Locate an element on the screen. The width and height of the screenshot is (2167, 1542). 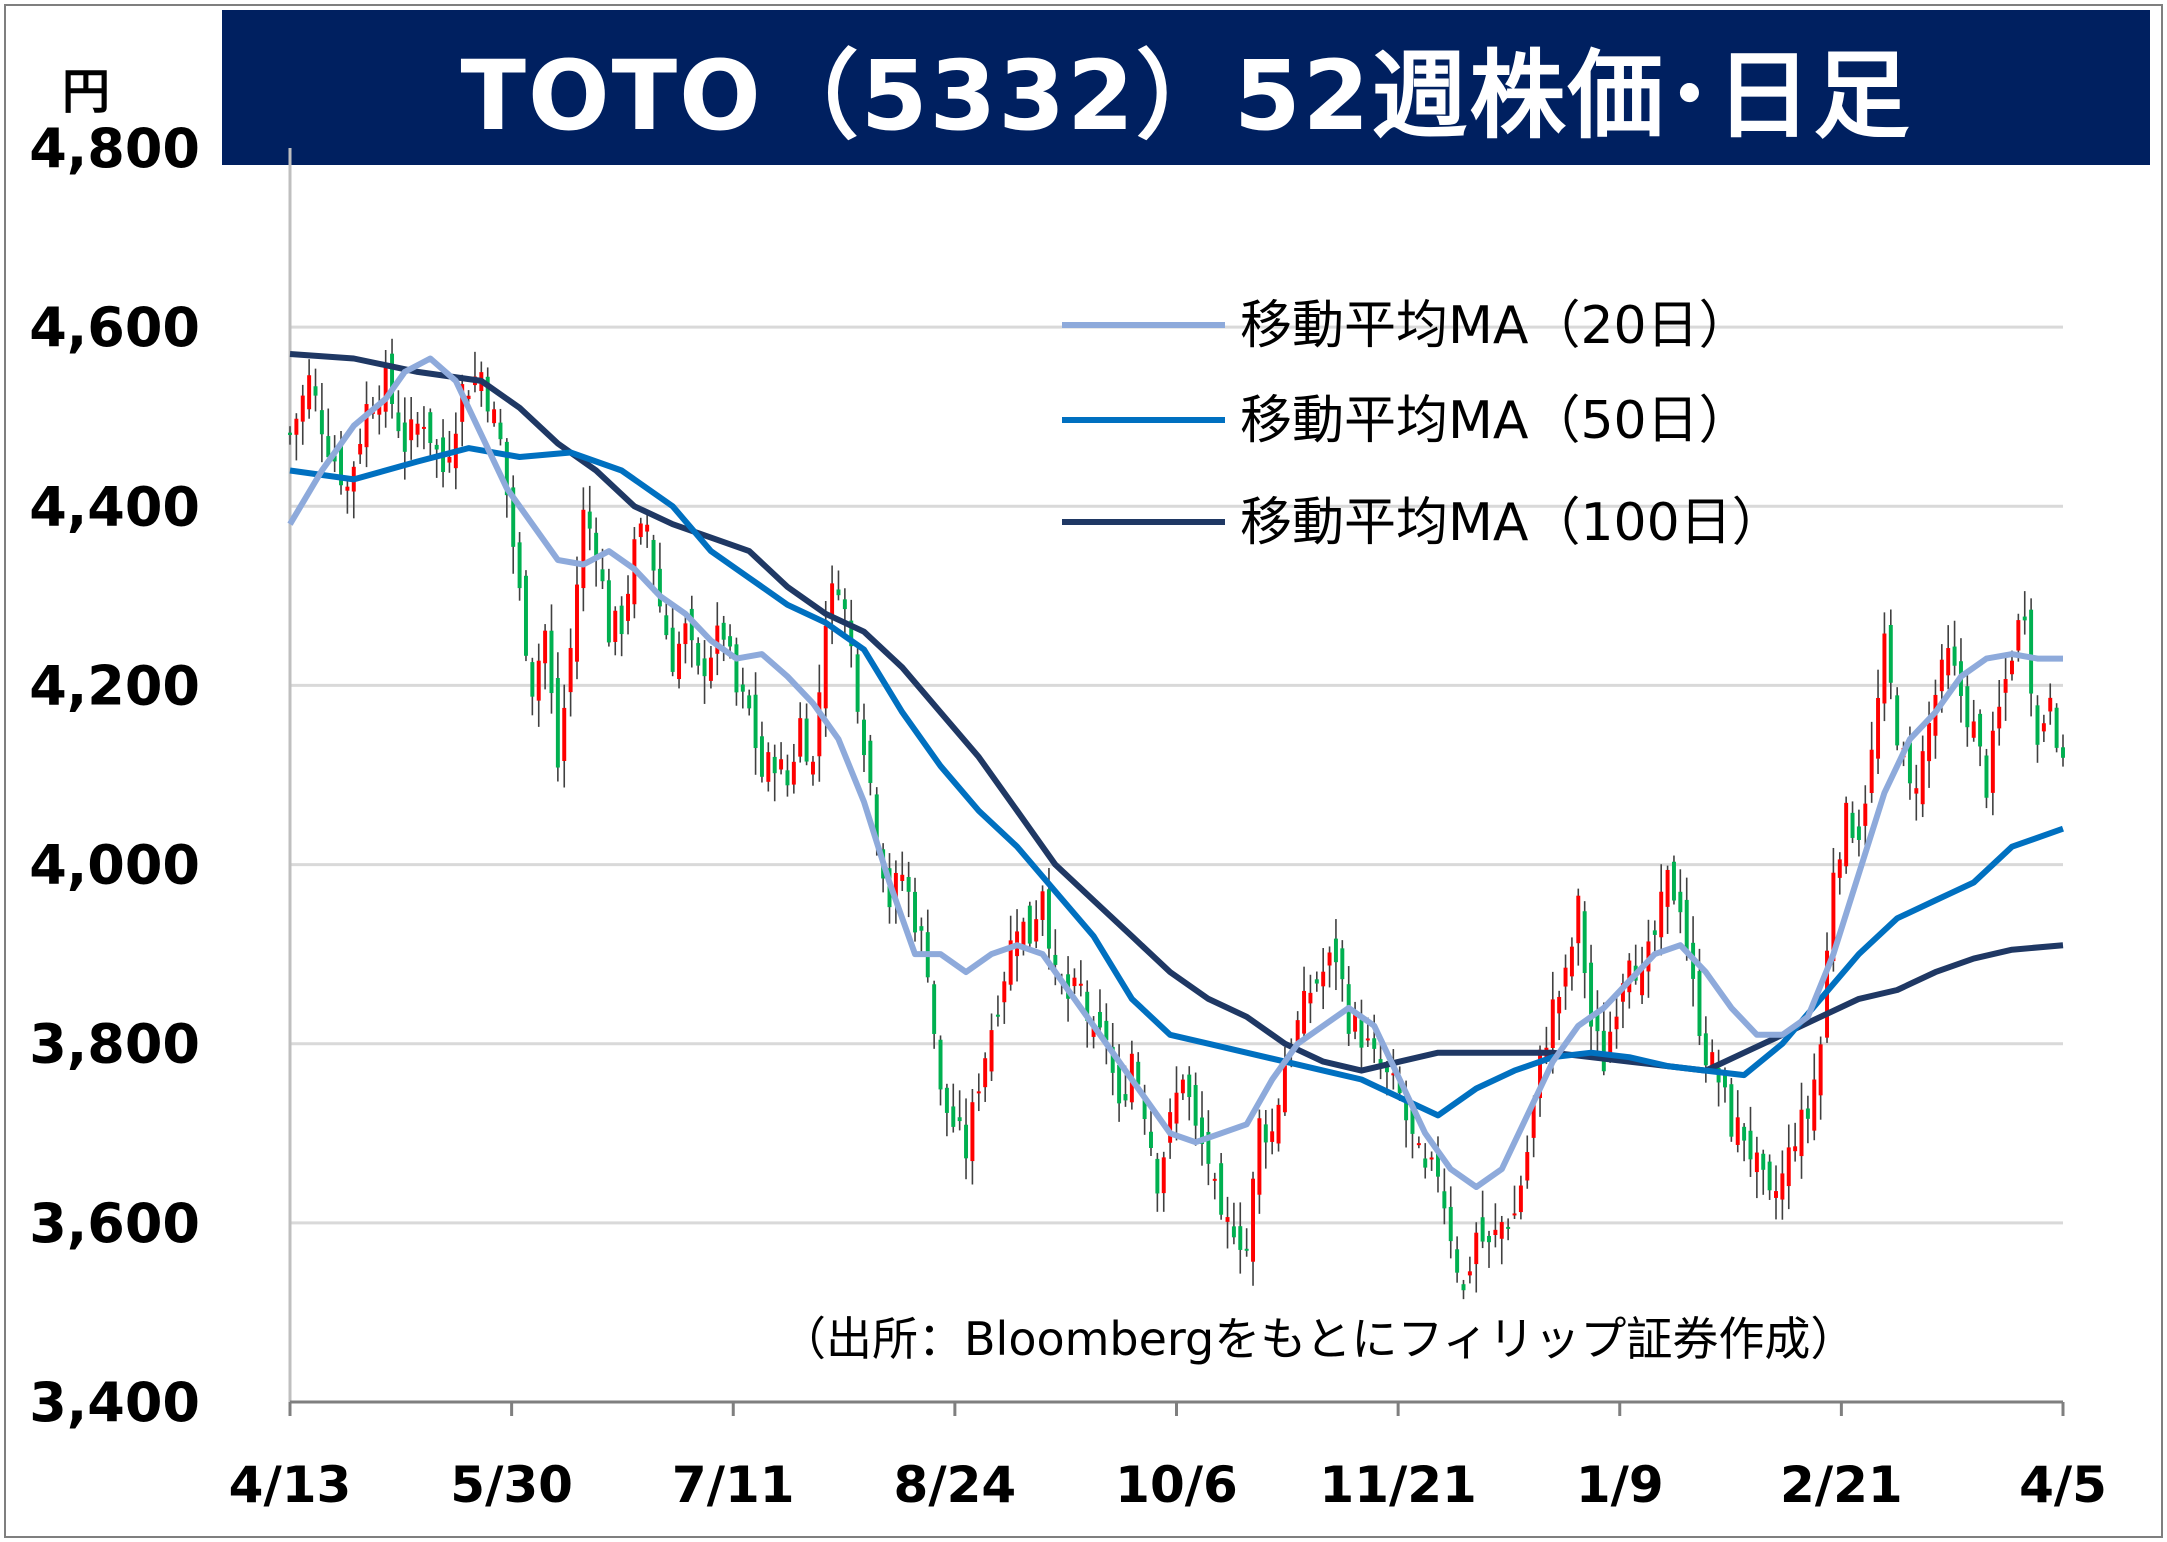
y-tick-label: 4,000 is located at coordinates (114, 865).